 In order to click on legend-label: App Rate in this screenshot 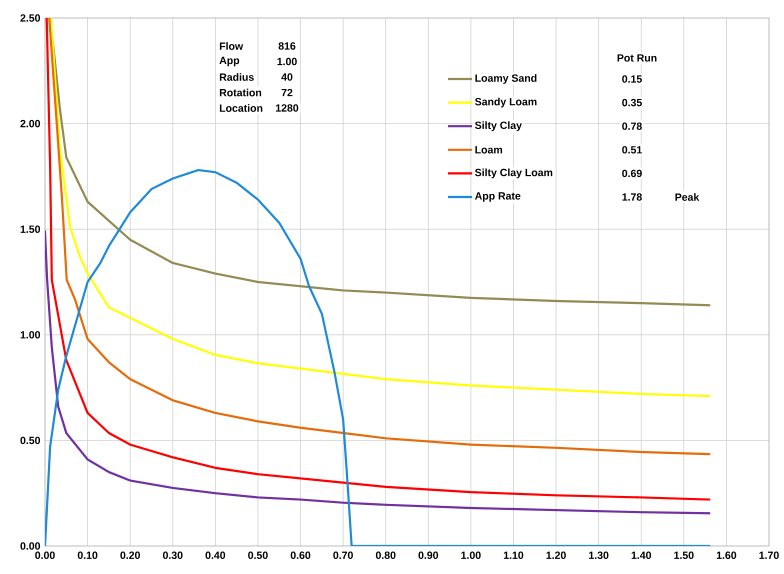, I will do `click(497, 197)`.